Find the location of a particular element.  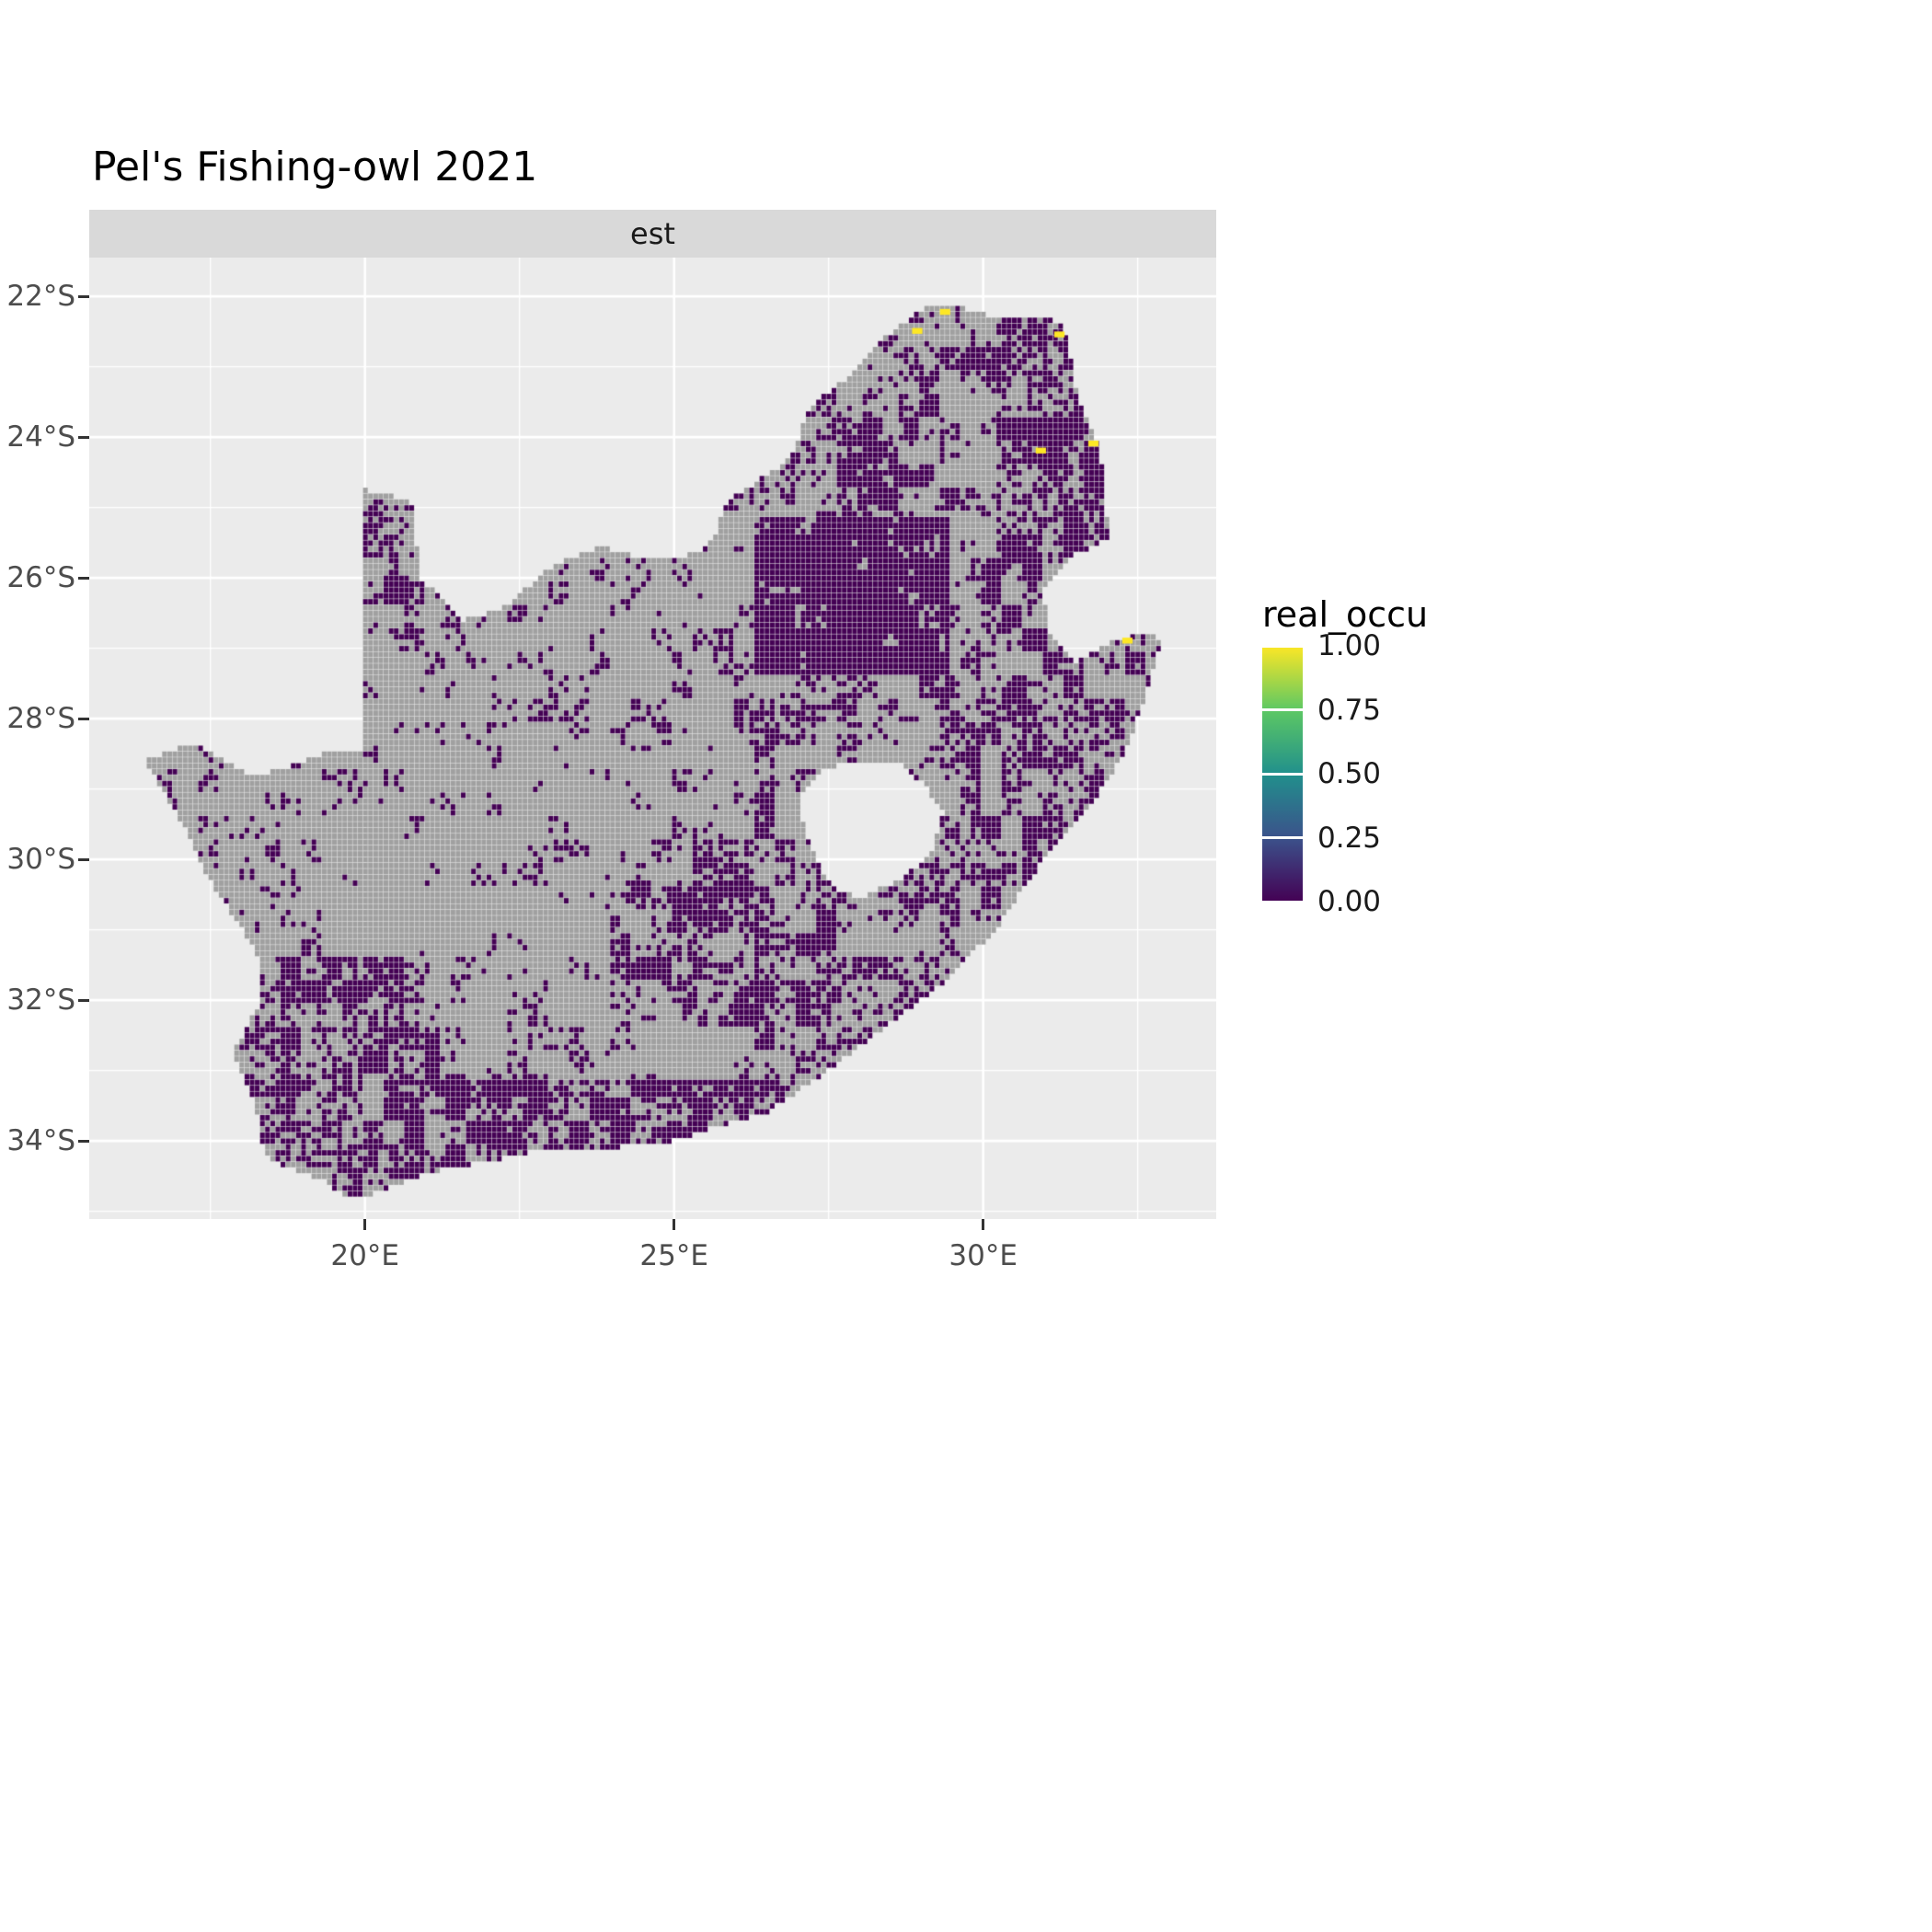

y-axis-tick-label: 26°S is located at coordinates (40, 578).